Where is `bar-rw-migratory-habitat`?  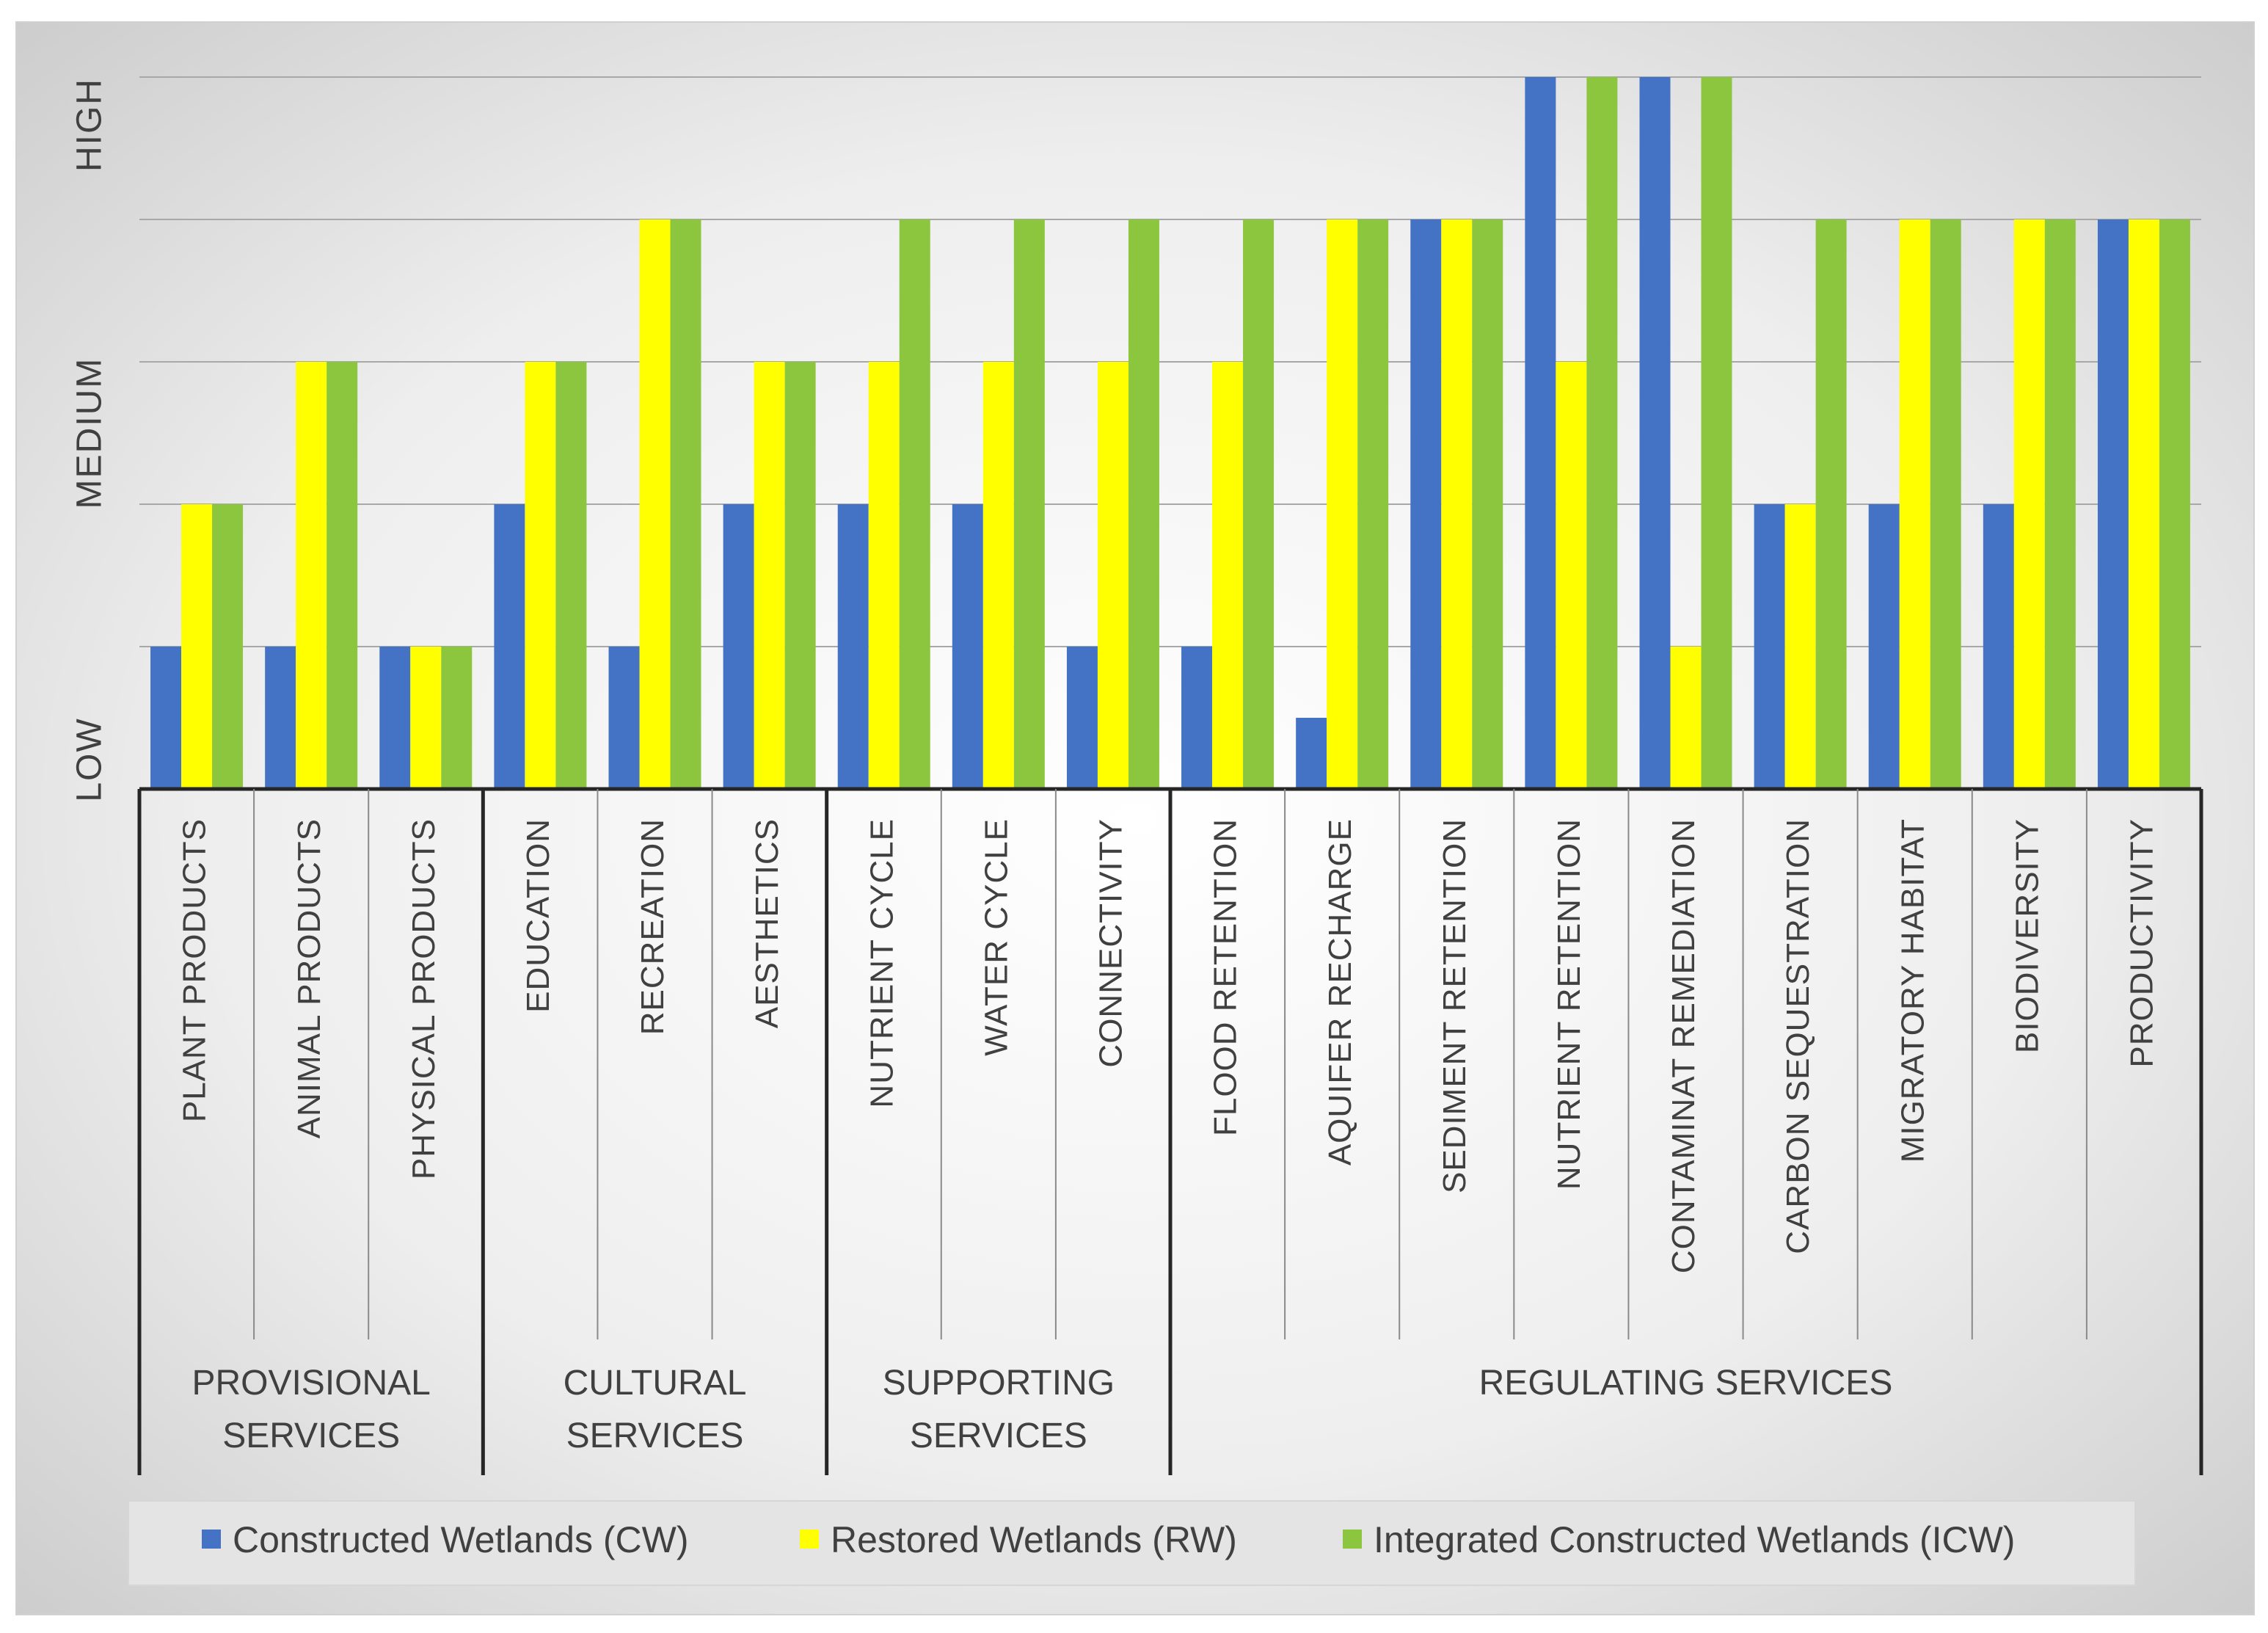 bar-rw-migratory-habitat is located at coordinates (1915, 504).